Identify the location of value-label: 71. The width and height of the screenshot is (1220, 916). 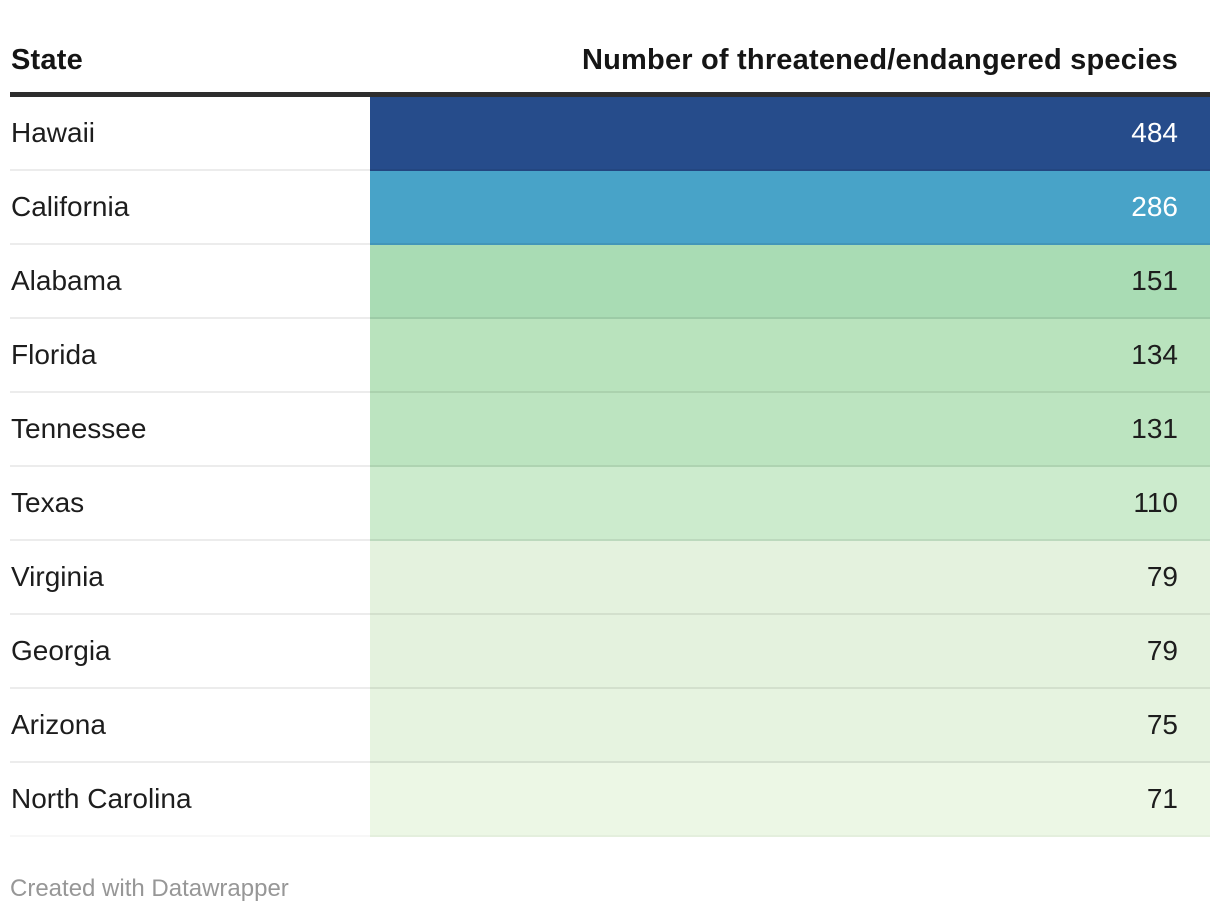
(1162, 799).